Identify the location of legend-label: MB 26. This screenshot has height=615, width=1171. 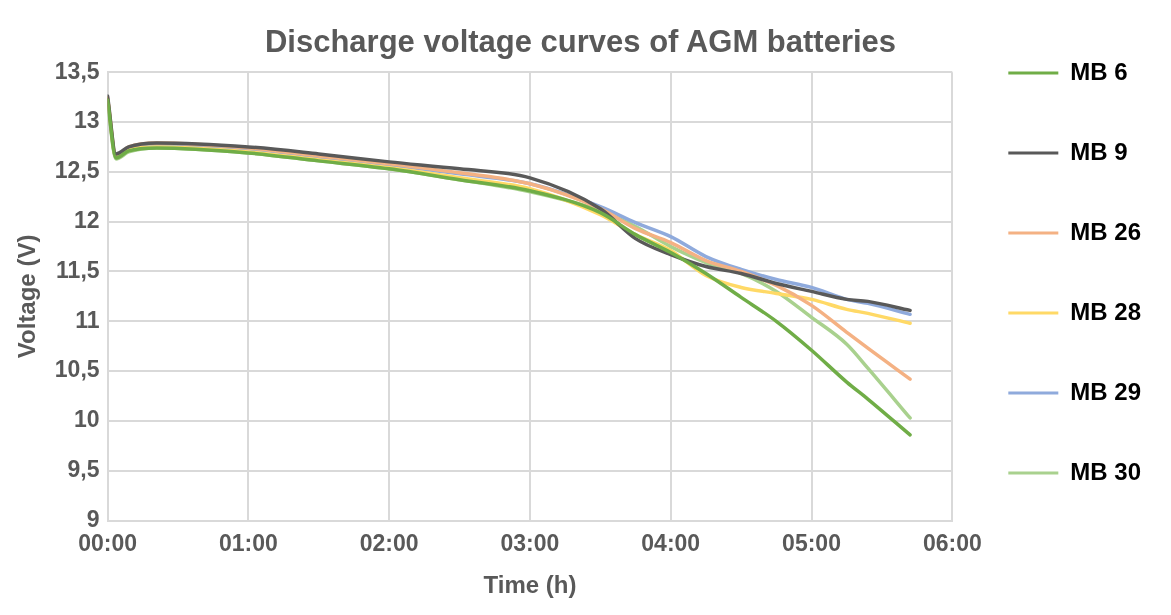
(1105, 231).